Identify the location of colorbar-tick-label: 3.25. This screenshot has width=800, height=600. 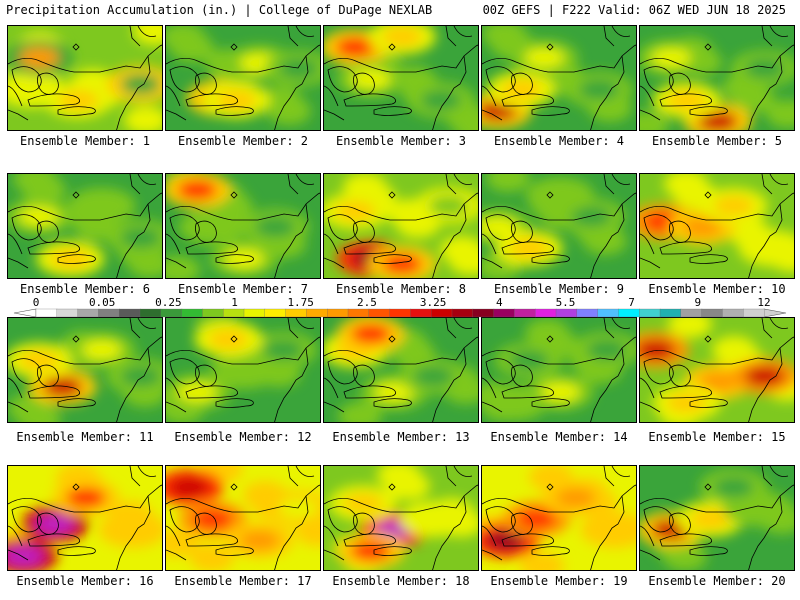
(433, 302).